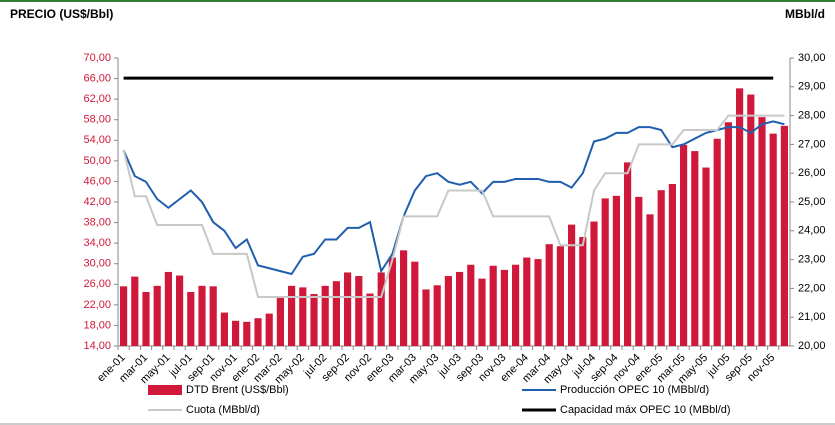  What do you see at coordinates (237, 390) in the screenshot?
I see `legend-label: DTD Brent (US$/Bbl)` at bounding box center [237, 390].